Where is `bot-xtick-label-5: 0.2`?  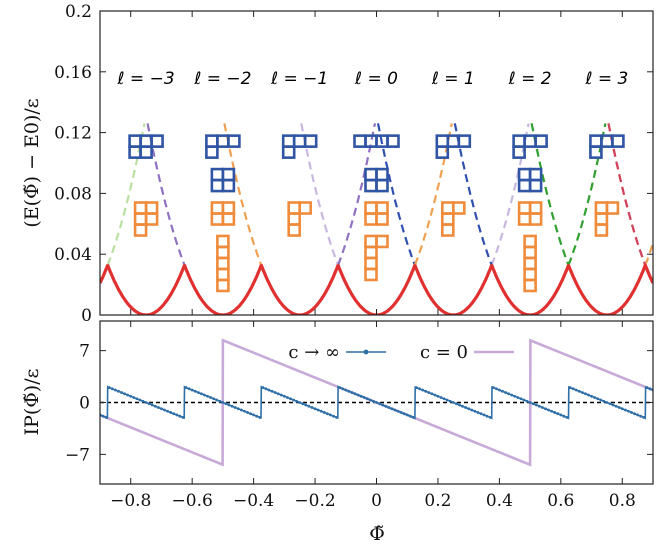
bot-xtick-label-5: 0.2 is located at coordinates (437, 501).